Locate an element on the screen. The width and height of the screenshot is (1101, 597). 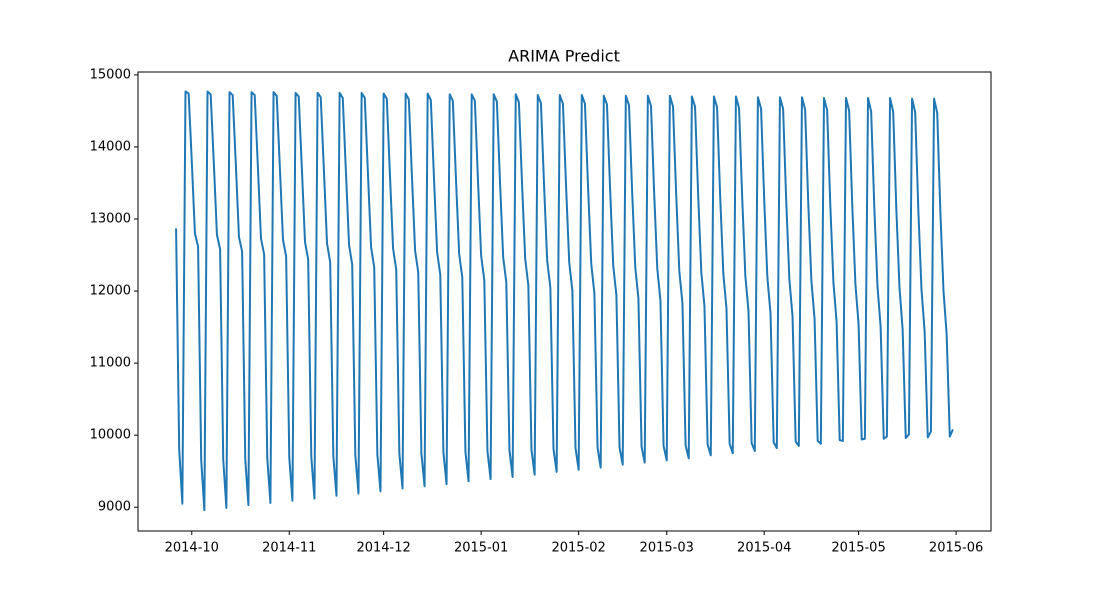
y-tick-label: 11000 is located at coordinates (110, 363).